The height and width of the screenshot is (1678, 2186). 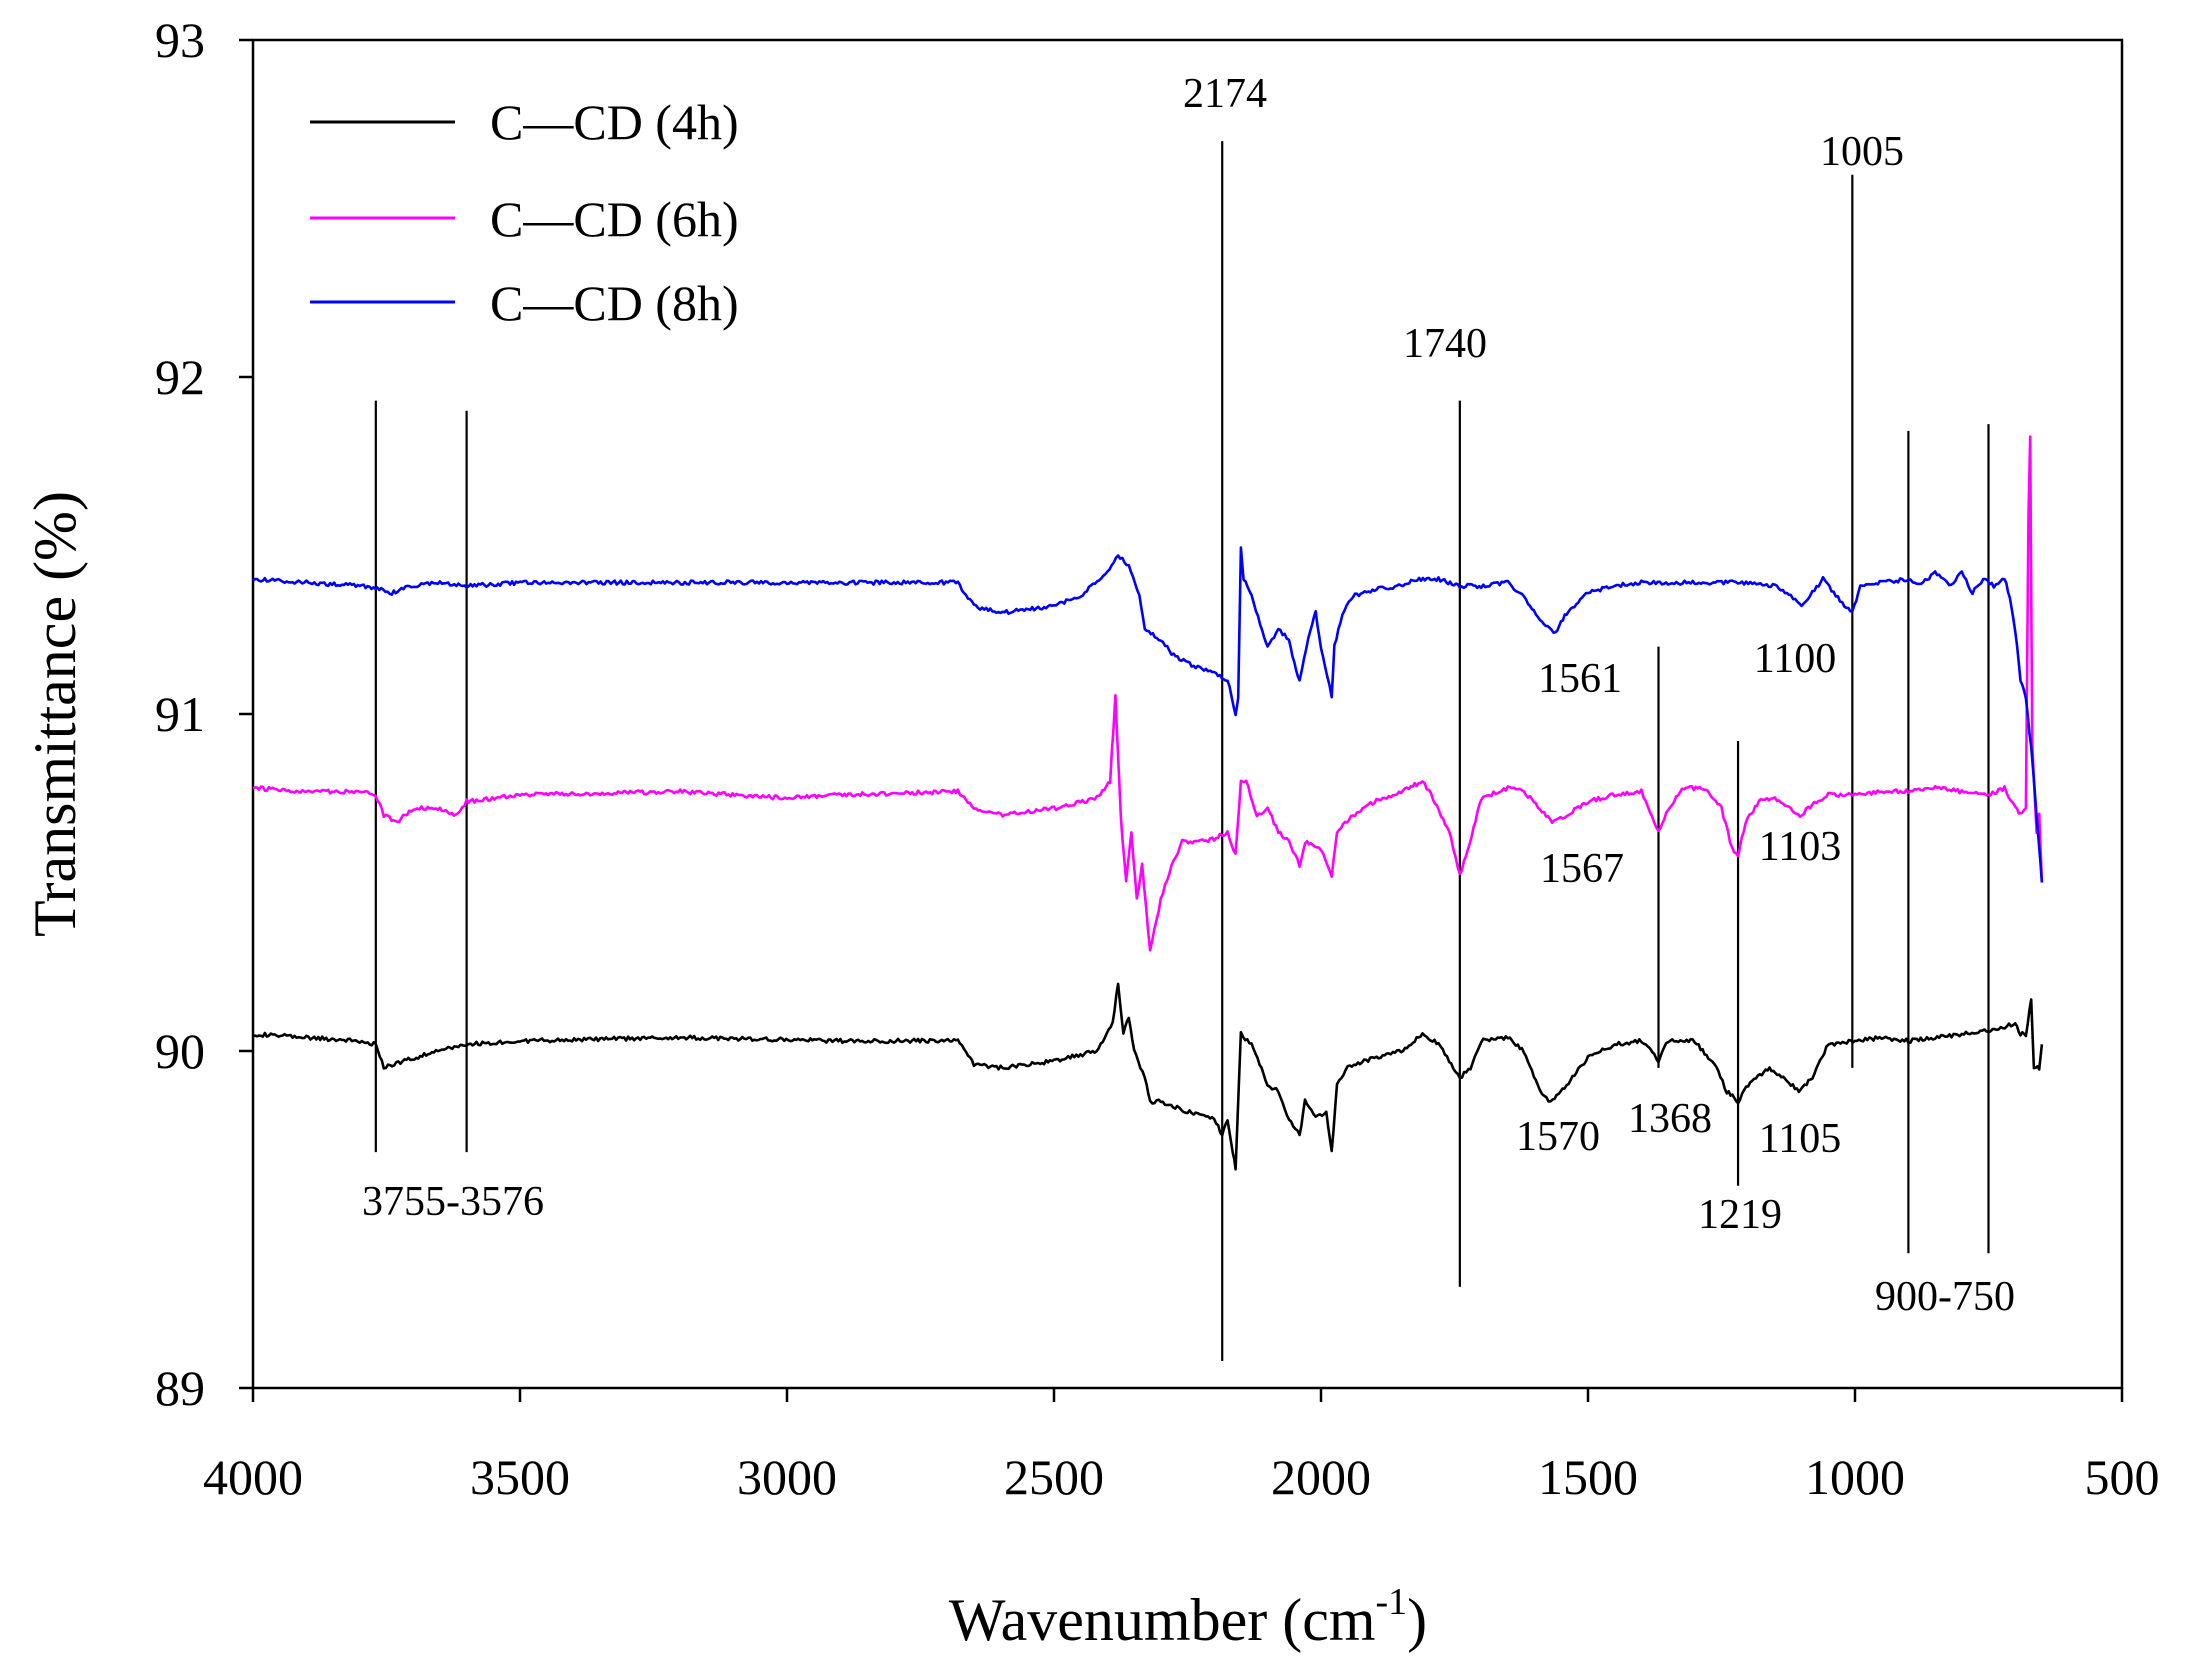 I want to click on x-tick-label-1500: 1500, so click(x=1588, y=1477).